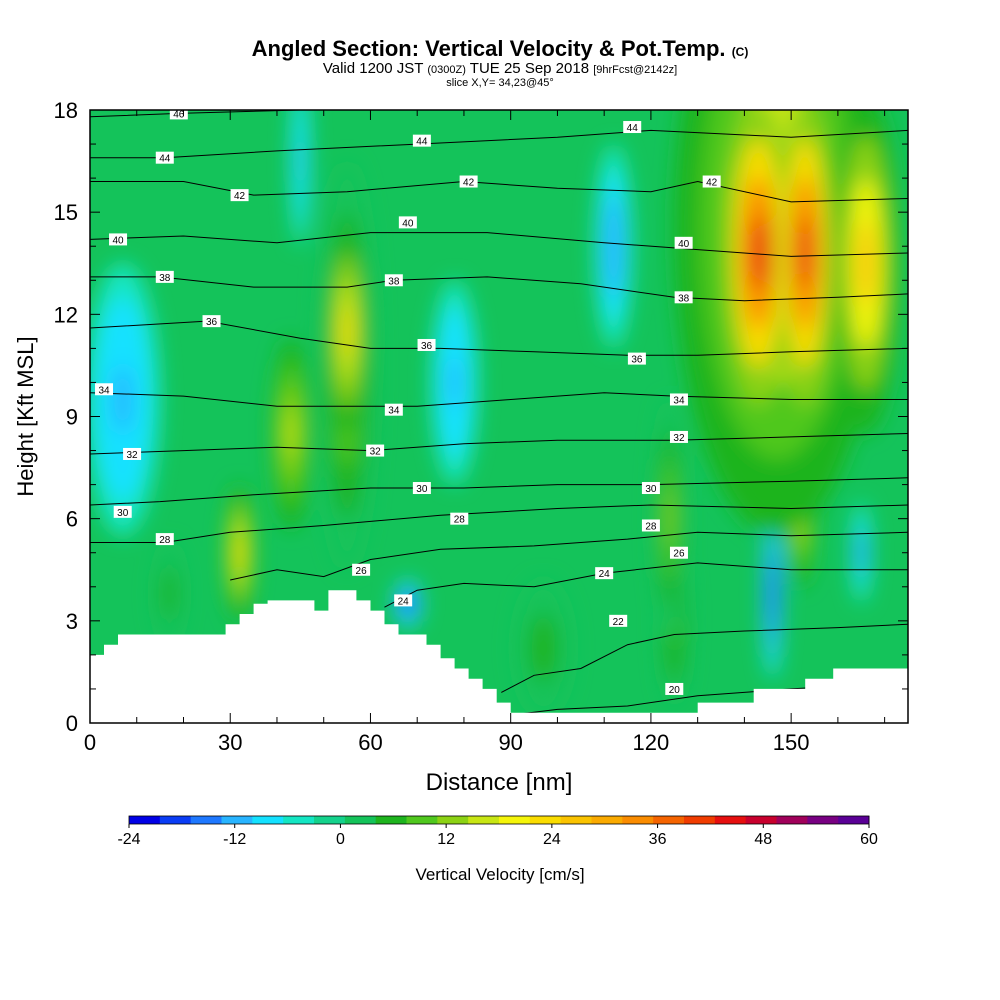 This screenshot has width=1000, height=1000. I want to click on colorbar-label: Vertical Velocity [cm/s], so click(499, 874).